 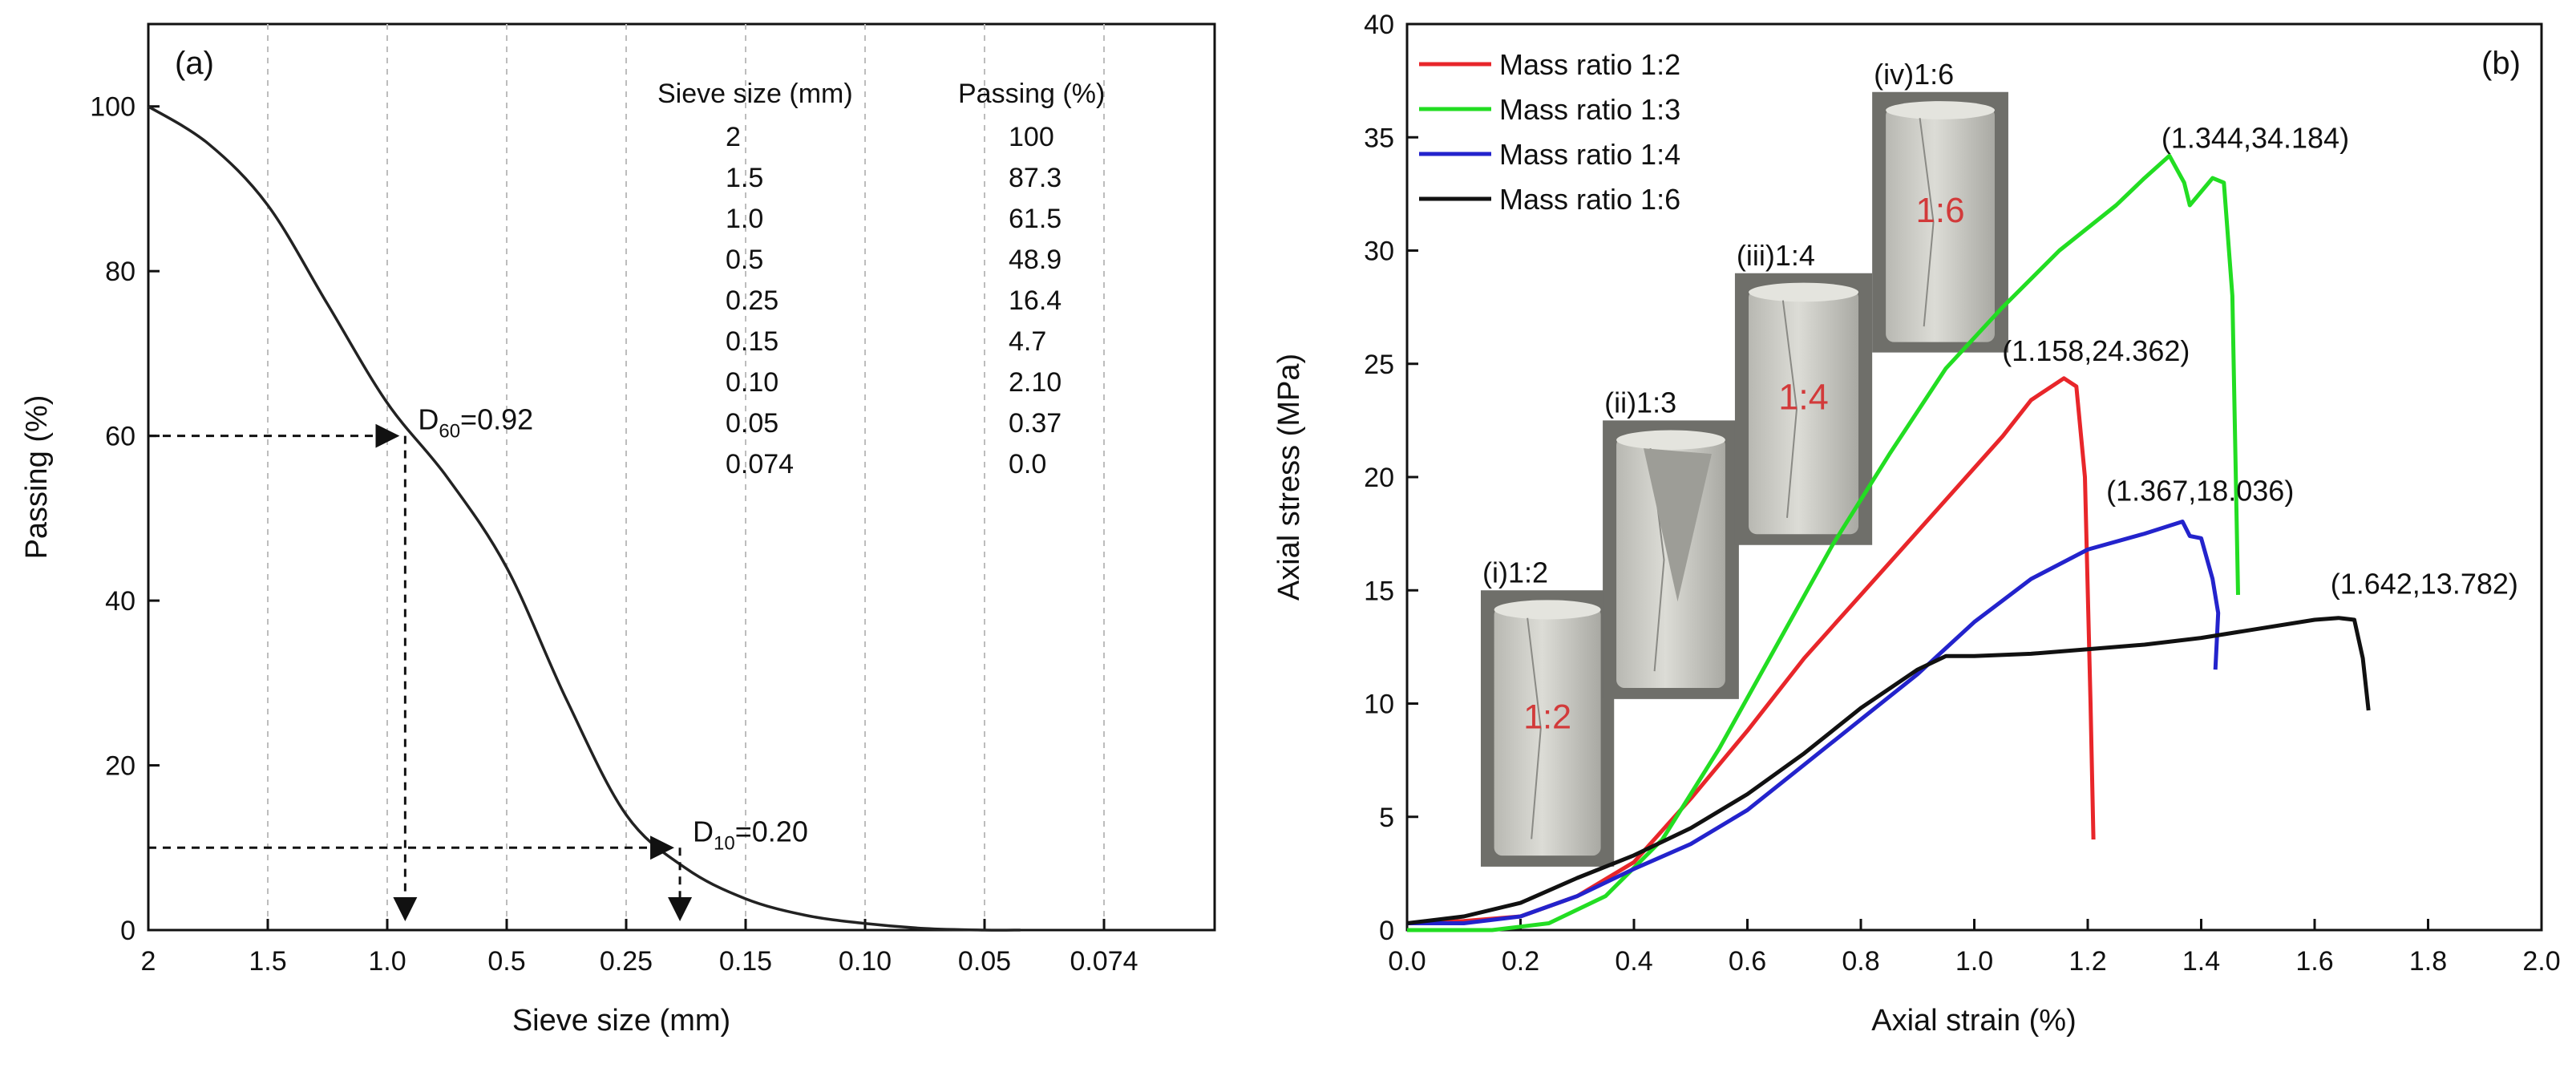 What do you see at coordinates (1640, 402) in the screenshot?
I see `specimen-caption: (ii)1:3` at bounding box center [1640, 402].